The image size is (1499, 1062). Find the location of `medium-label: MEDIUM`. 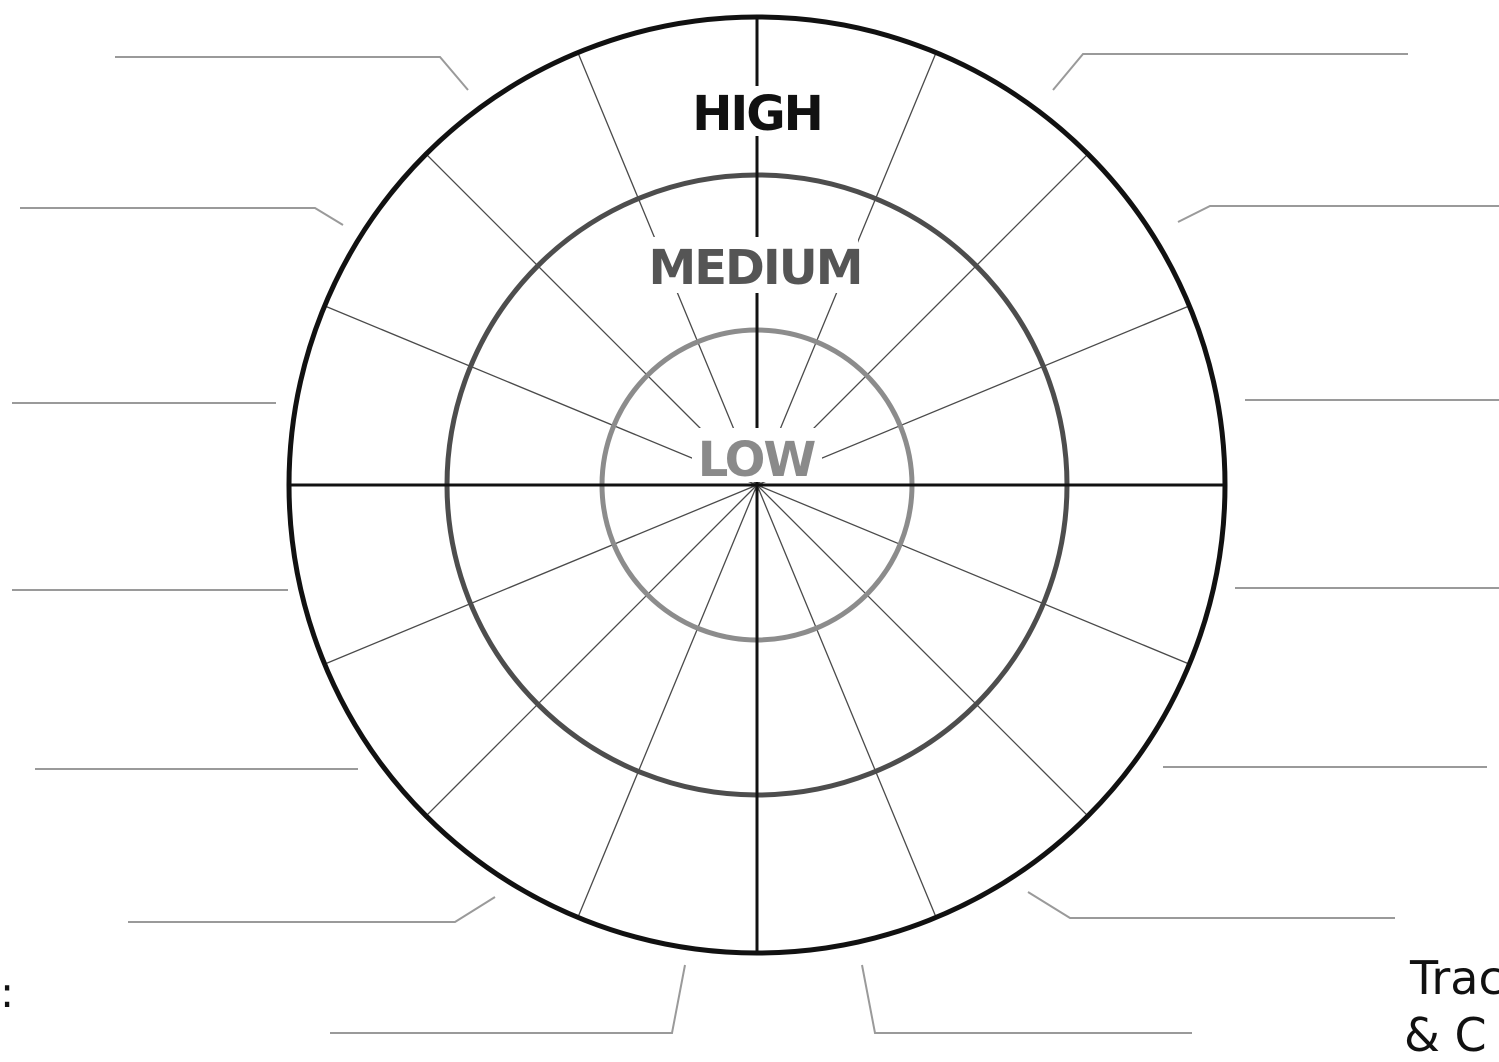

medium-label: MEDIUM is located at coordinates (755, 268).